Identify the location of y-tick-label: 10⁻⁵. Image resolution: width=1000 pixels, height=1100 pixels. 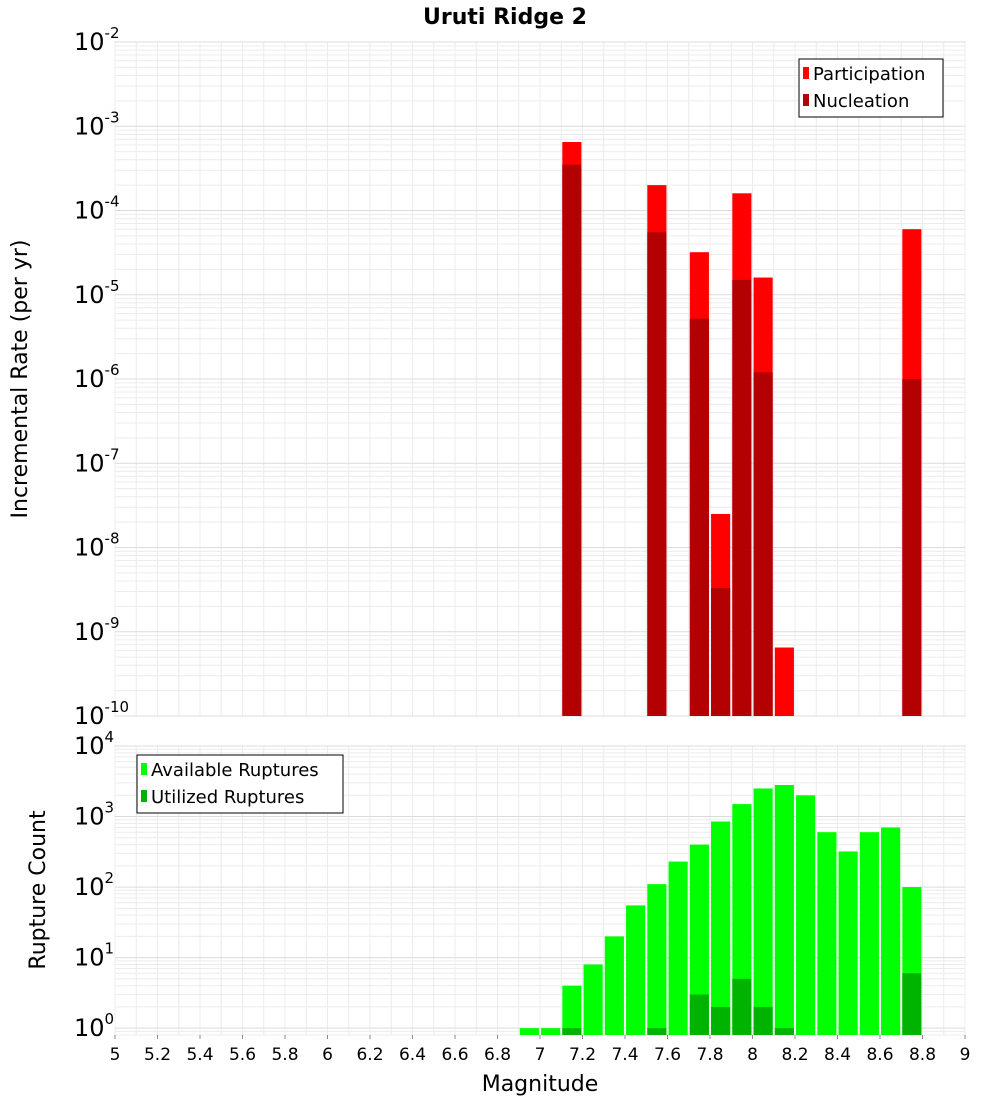
(97, 293).